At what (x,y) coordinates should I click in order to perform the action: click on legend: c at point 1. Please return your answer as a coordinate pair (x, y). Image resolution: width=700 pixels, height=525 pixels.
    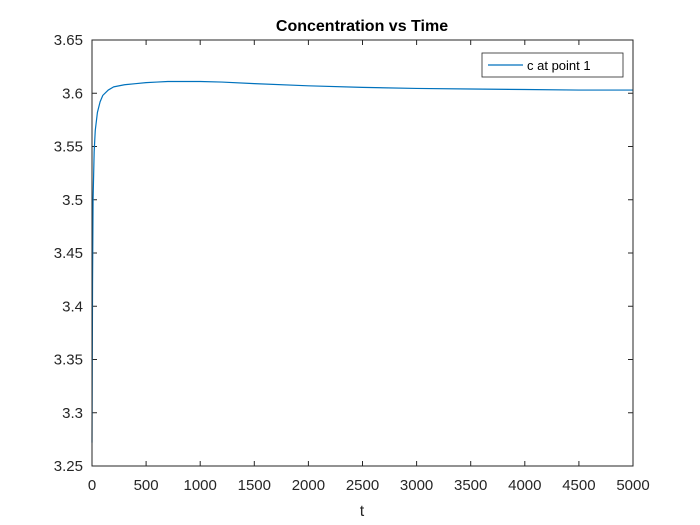
    Looking at the image, I should click on (552, 65).